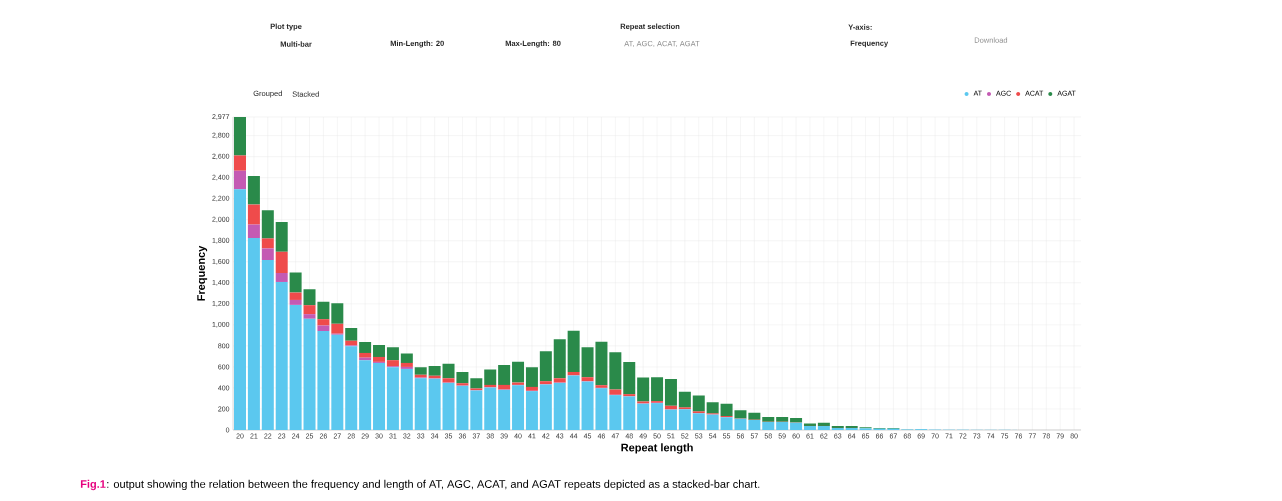  Describe the element at coordinates (202, 273) in the screenshot. I see `y-axis-title: Frequency` at that location.